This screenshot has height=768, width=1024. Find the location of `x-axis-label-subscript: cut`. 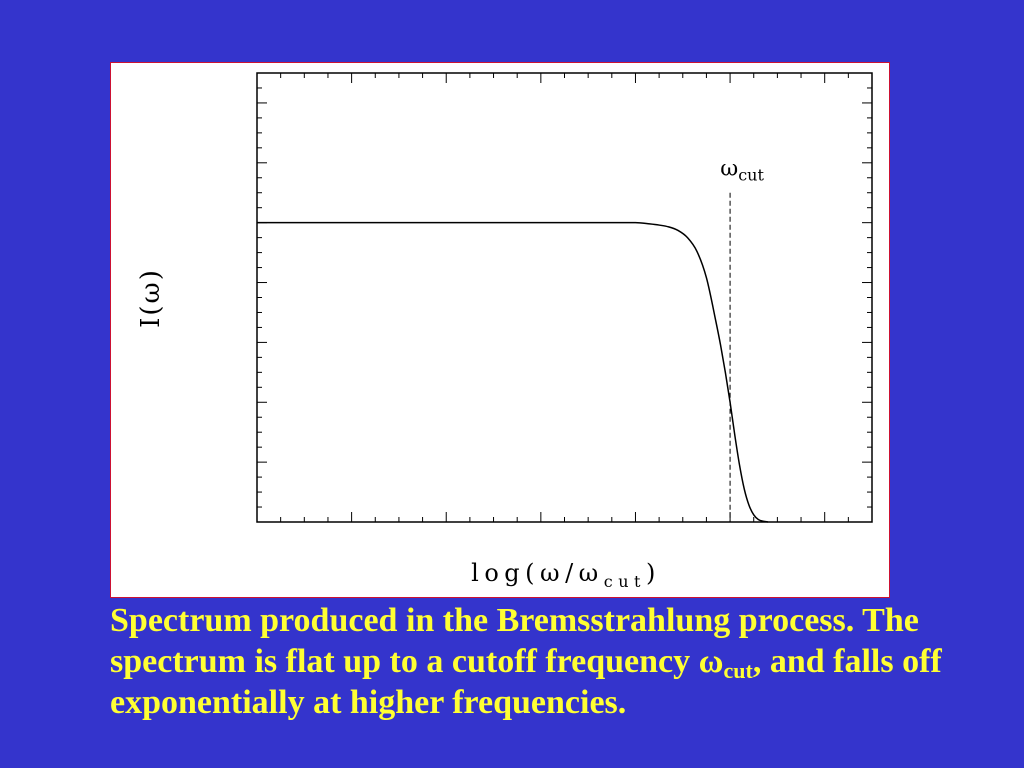

x-axis-label-subscript: cut is located at coordinates (625, 581).